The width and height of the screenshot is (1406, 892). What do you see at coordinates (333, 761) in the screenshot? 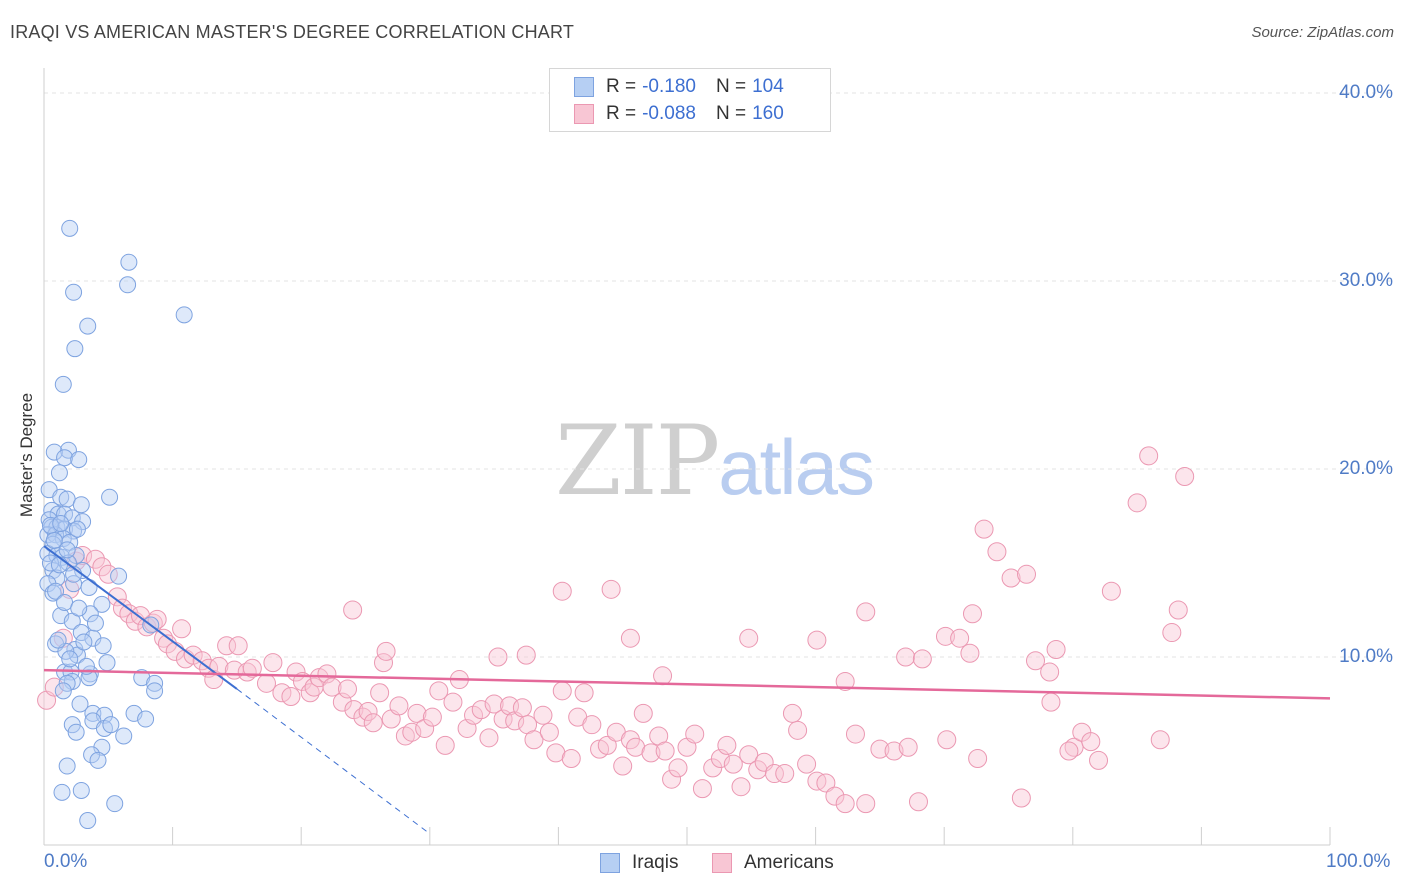
I see `trendline-iraqis-extension` at bounding box center [333, 761].